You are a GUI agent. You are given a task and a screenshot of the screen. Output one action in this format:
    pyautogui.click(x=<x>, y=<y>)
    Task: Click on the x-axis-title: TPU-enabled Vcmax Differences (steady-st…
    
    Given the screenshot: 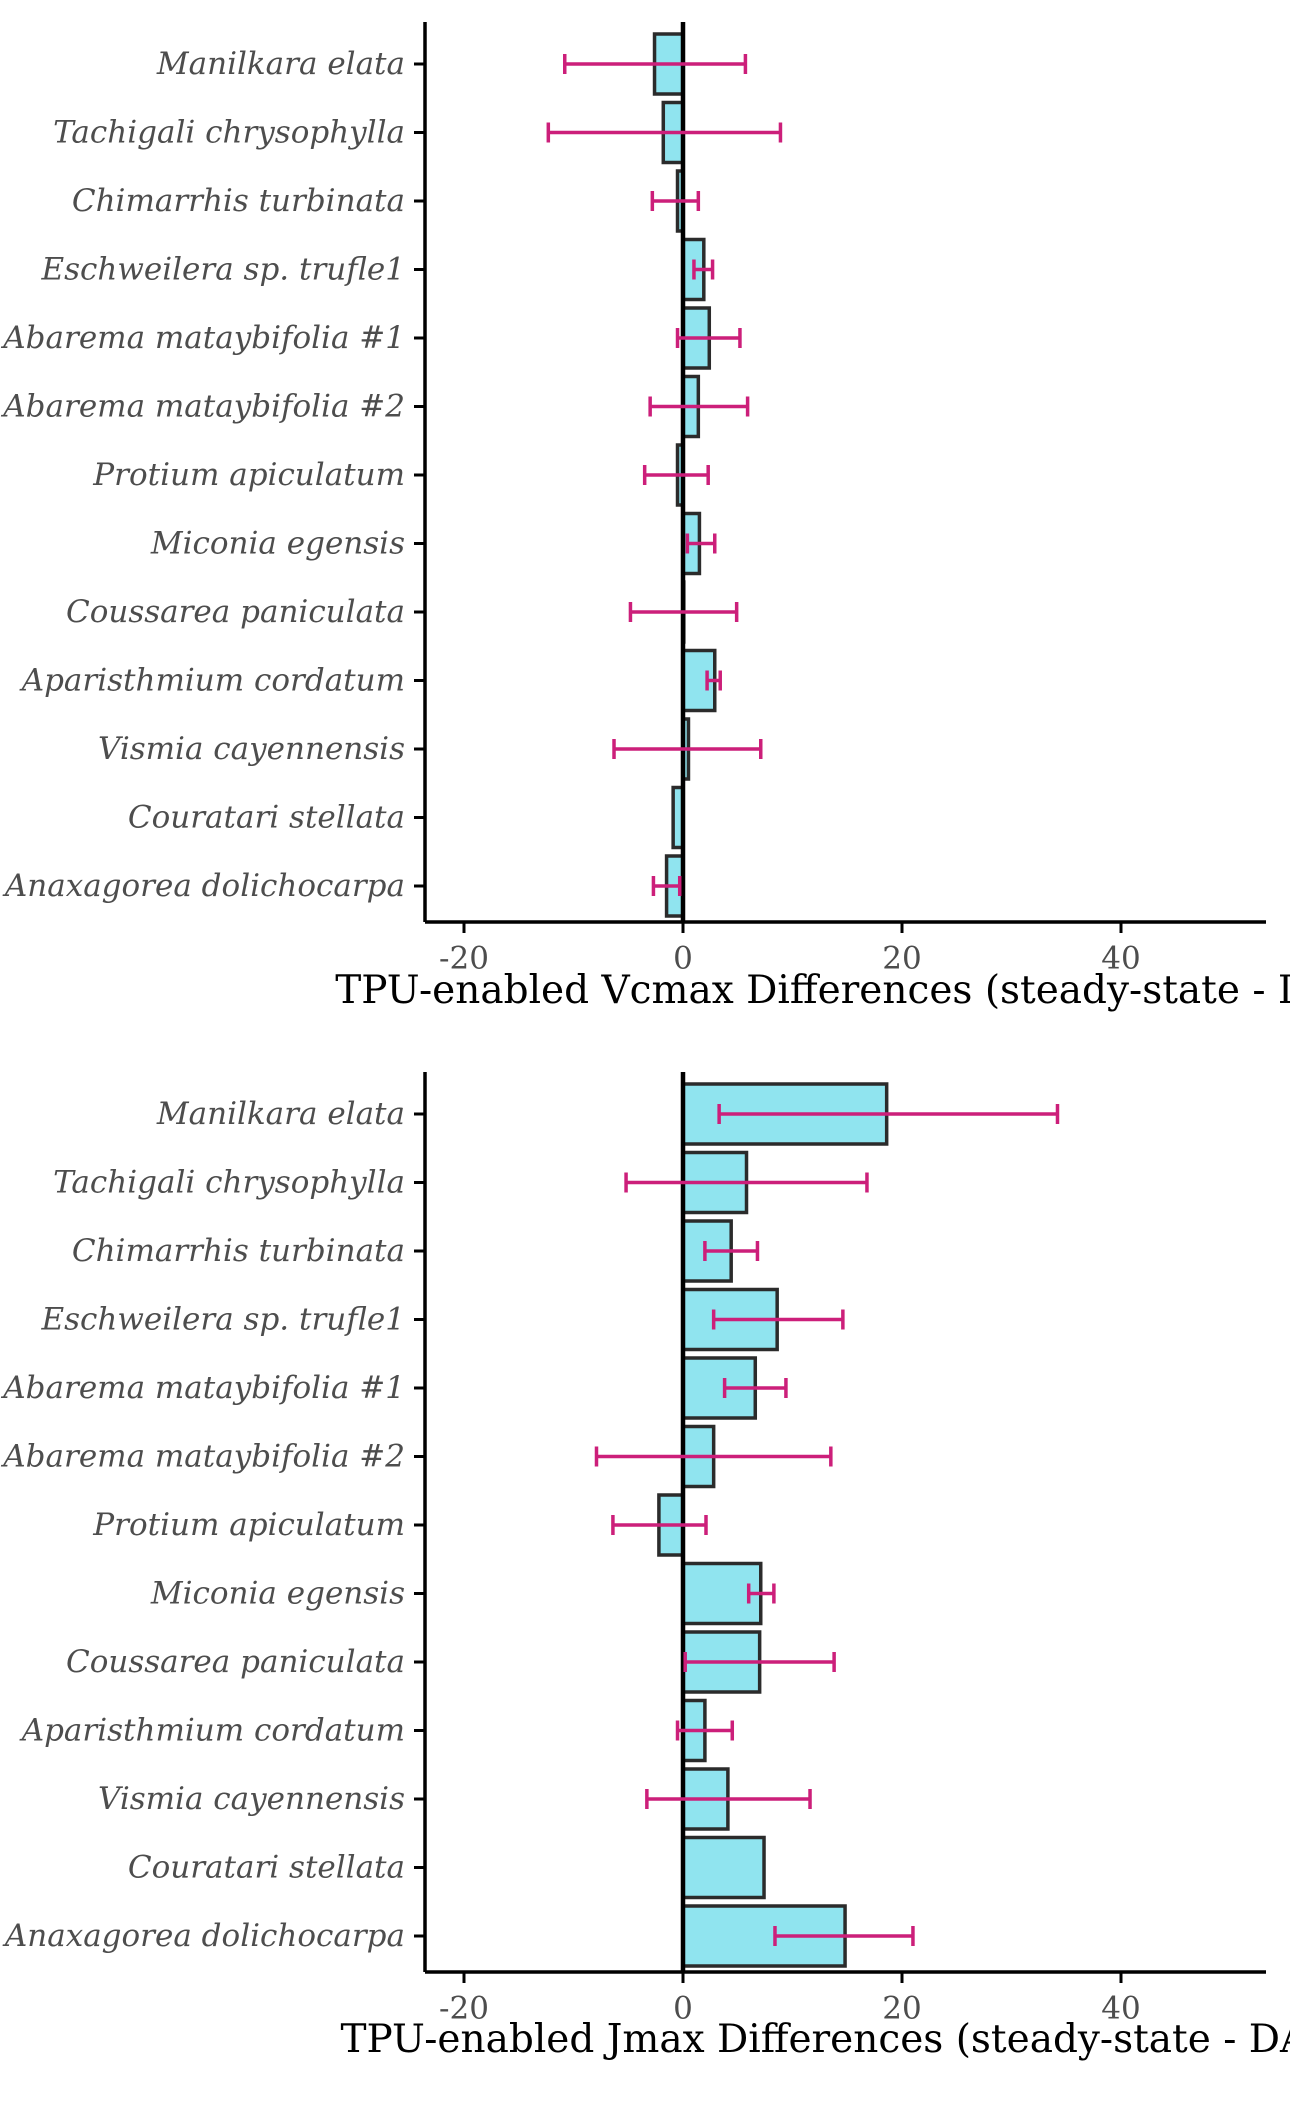 What is the action you would take?
    pyautogui.click(x=812, y=990)
    